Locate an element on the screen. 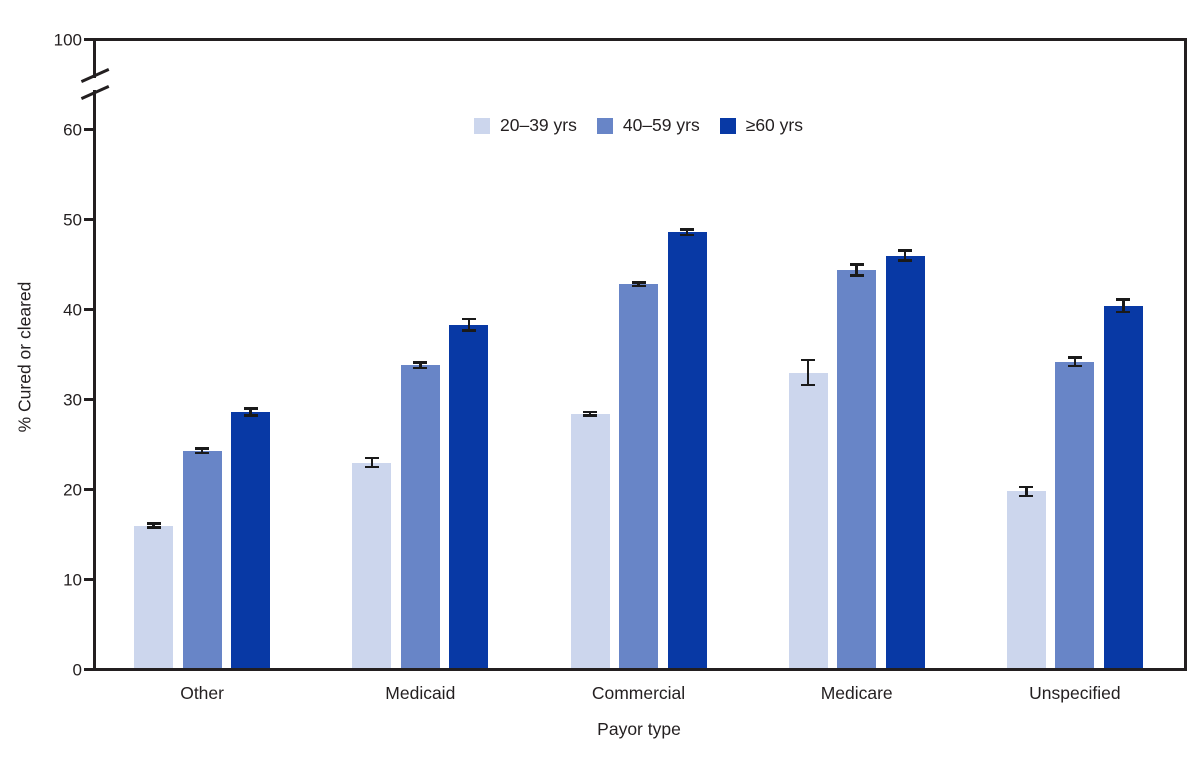 The height and width of the screenshot is (777, 1200). y-axis-line is located at coordinates (94, 354).